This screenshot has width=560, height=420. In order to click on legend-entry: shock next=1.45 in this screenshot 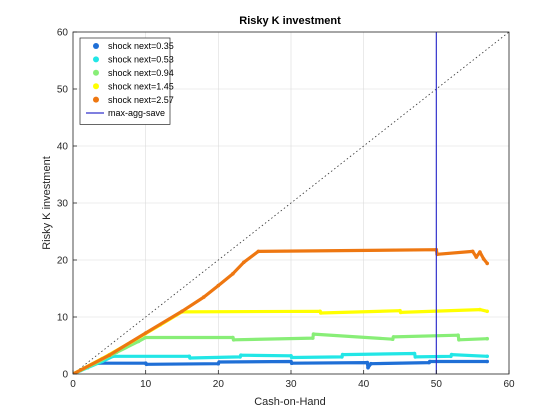, I will do `click(141, 86)`.